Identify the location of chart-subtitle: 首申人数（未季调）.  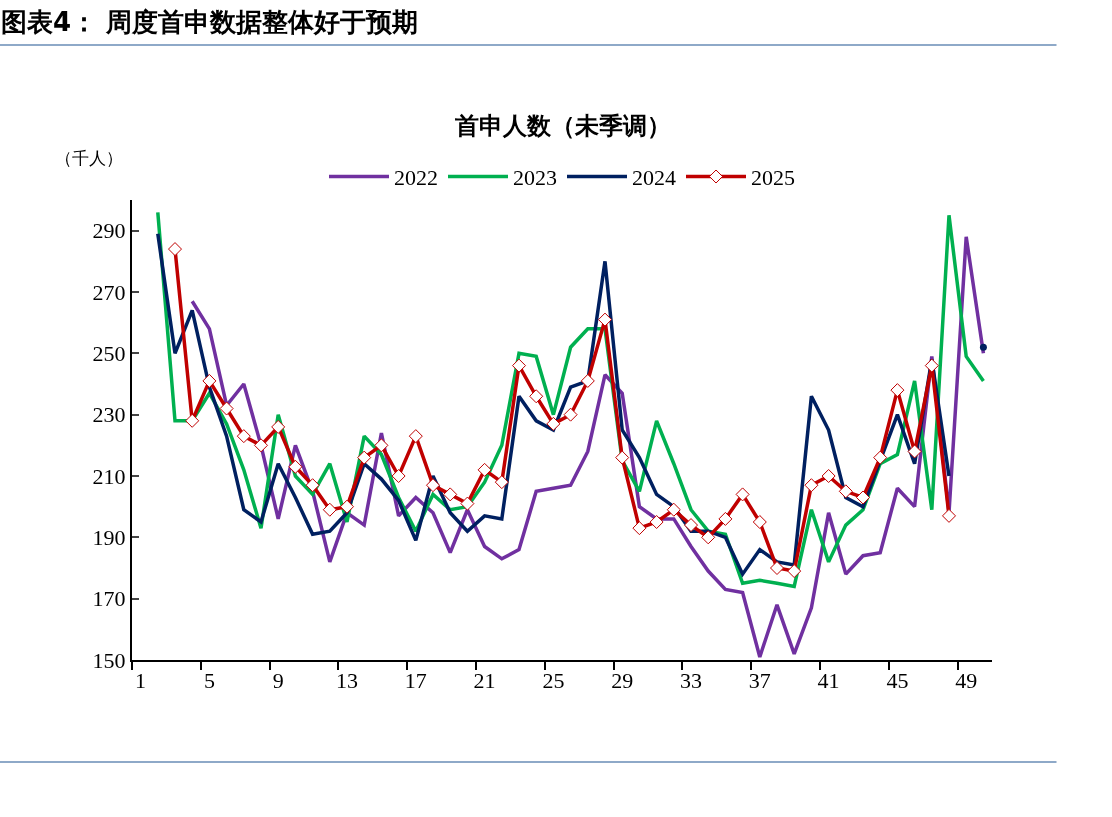
(562, 126).